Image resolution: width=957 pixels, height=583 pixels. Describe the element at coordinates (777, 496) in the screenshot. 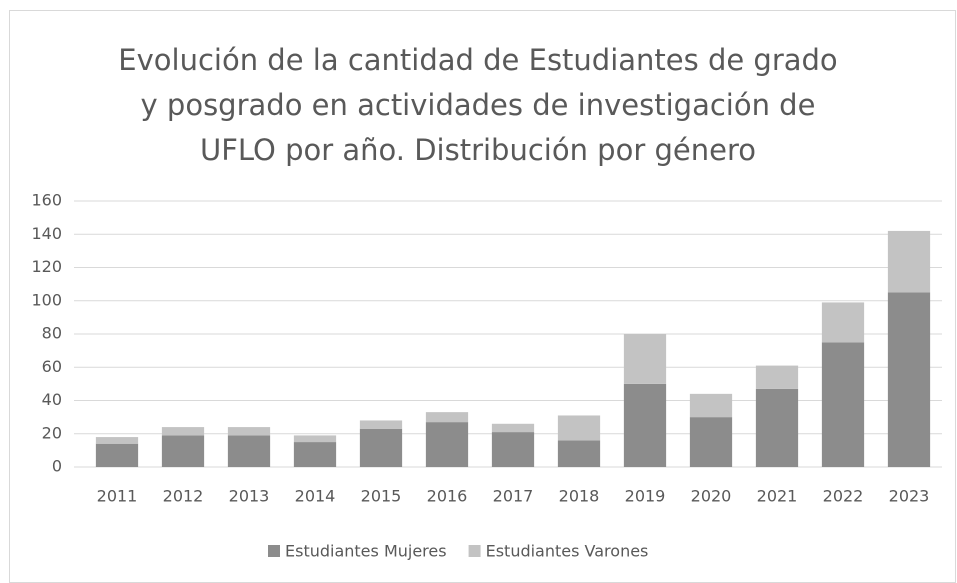

I see `x-tick-label: 2021` at that location.